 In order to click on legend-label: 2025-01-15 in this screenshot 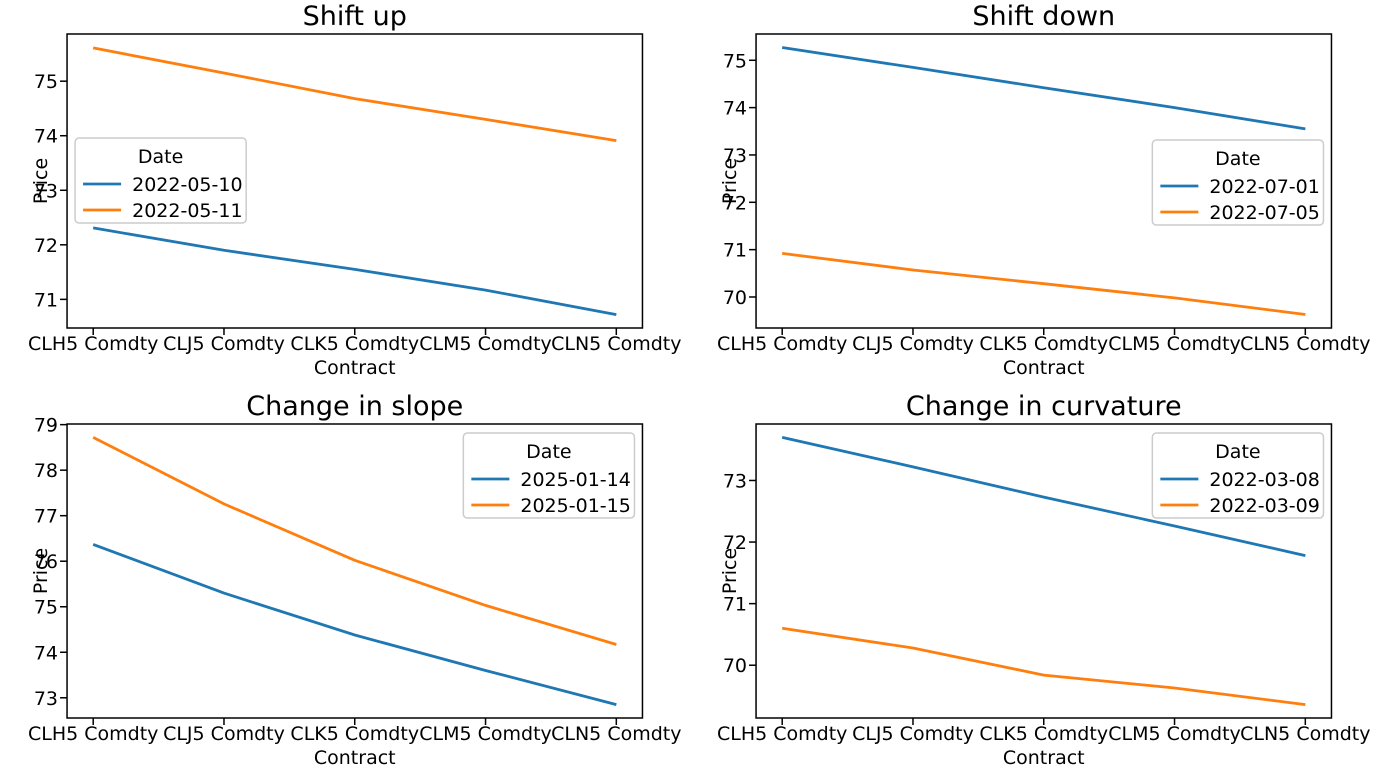, I will do `click(575, 506)`.